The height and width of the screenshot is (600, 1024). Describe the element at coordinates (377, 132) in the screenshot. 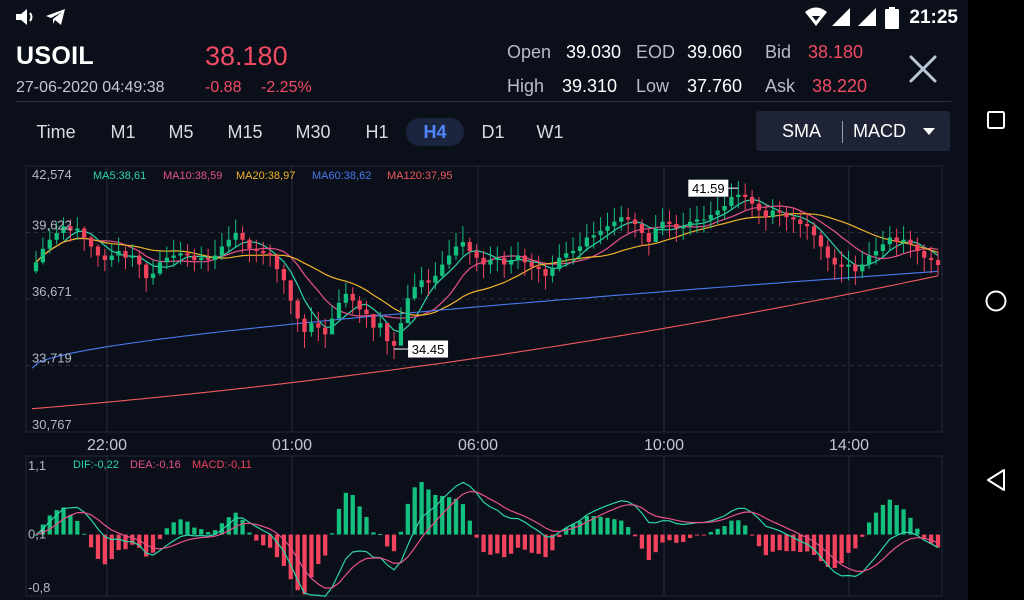

I see `tab-h1: H1` at that location.